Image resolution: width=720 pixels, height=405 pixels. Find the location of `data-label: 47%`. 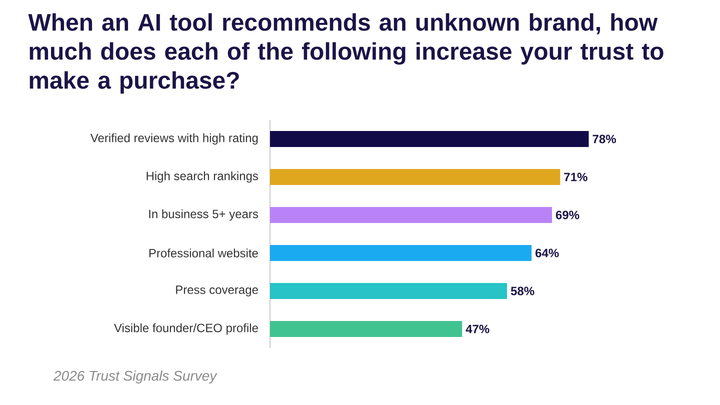

data-label: 47% is located at coordinates (478, 329).